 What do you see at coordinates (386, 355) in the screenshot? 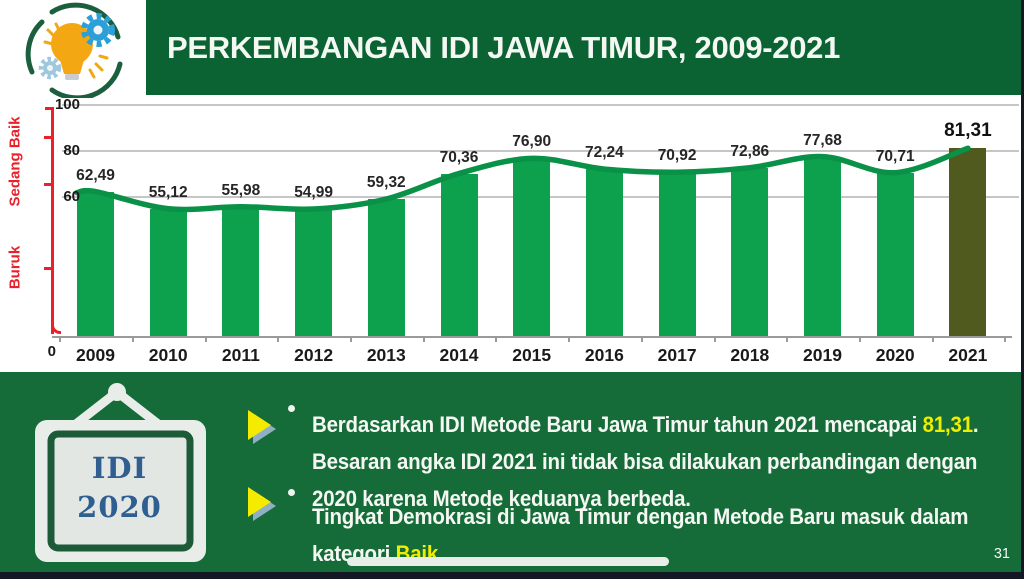
I see `x-axis-label-2013: 2013` at bounding box center [386, 355].